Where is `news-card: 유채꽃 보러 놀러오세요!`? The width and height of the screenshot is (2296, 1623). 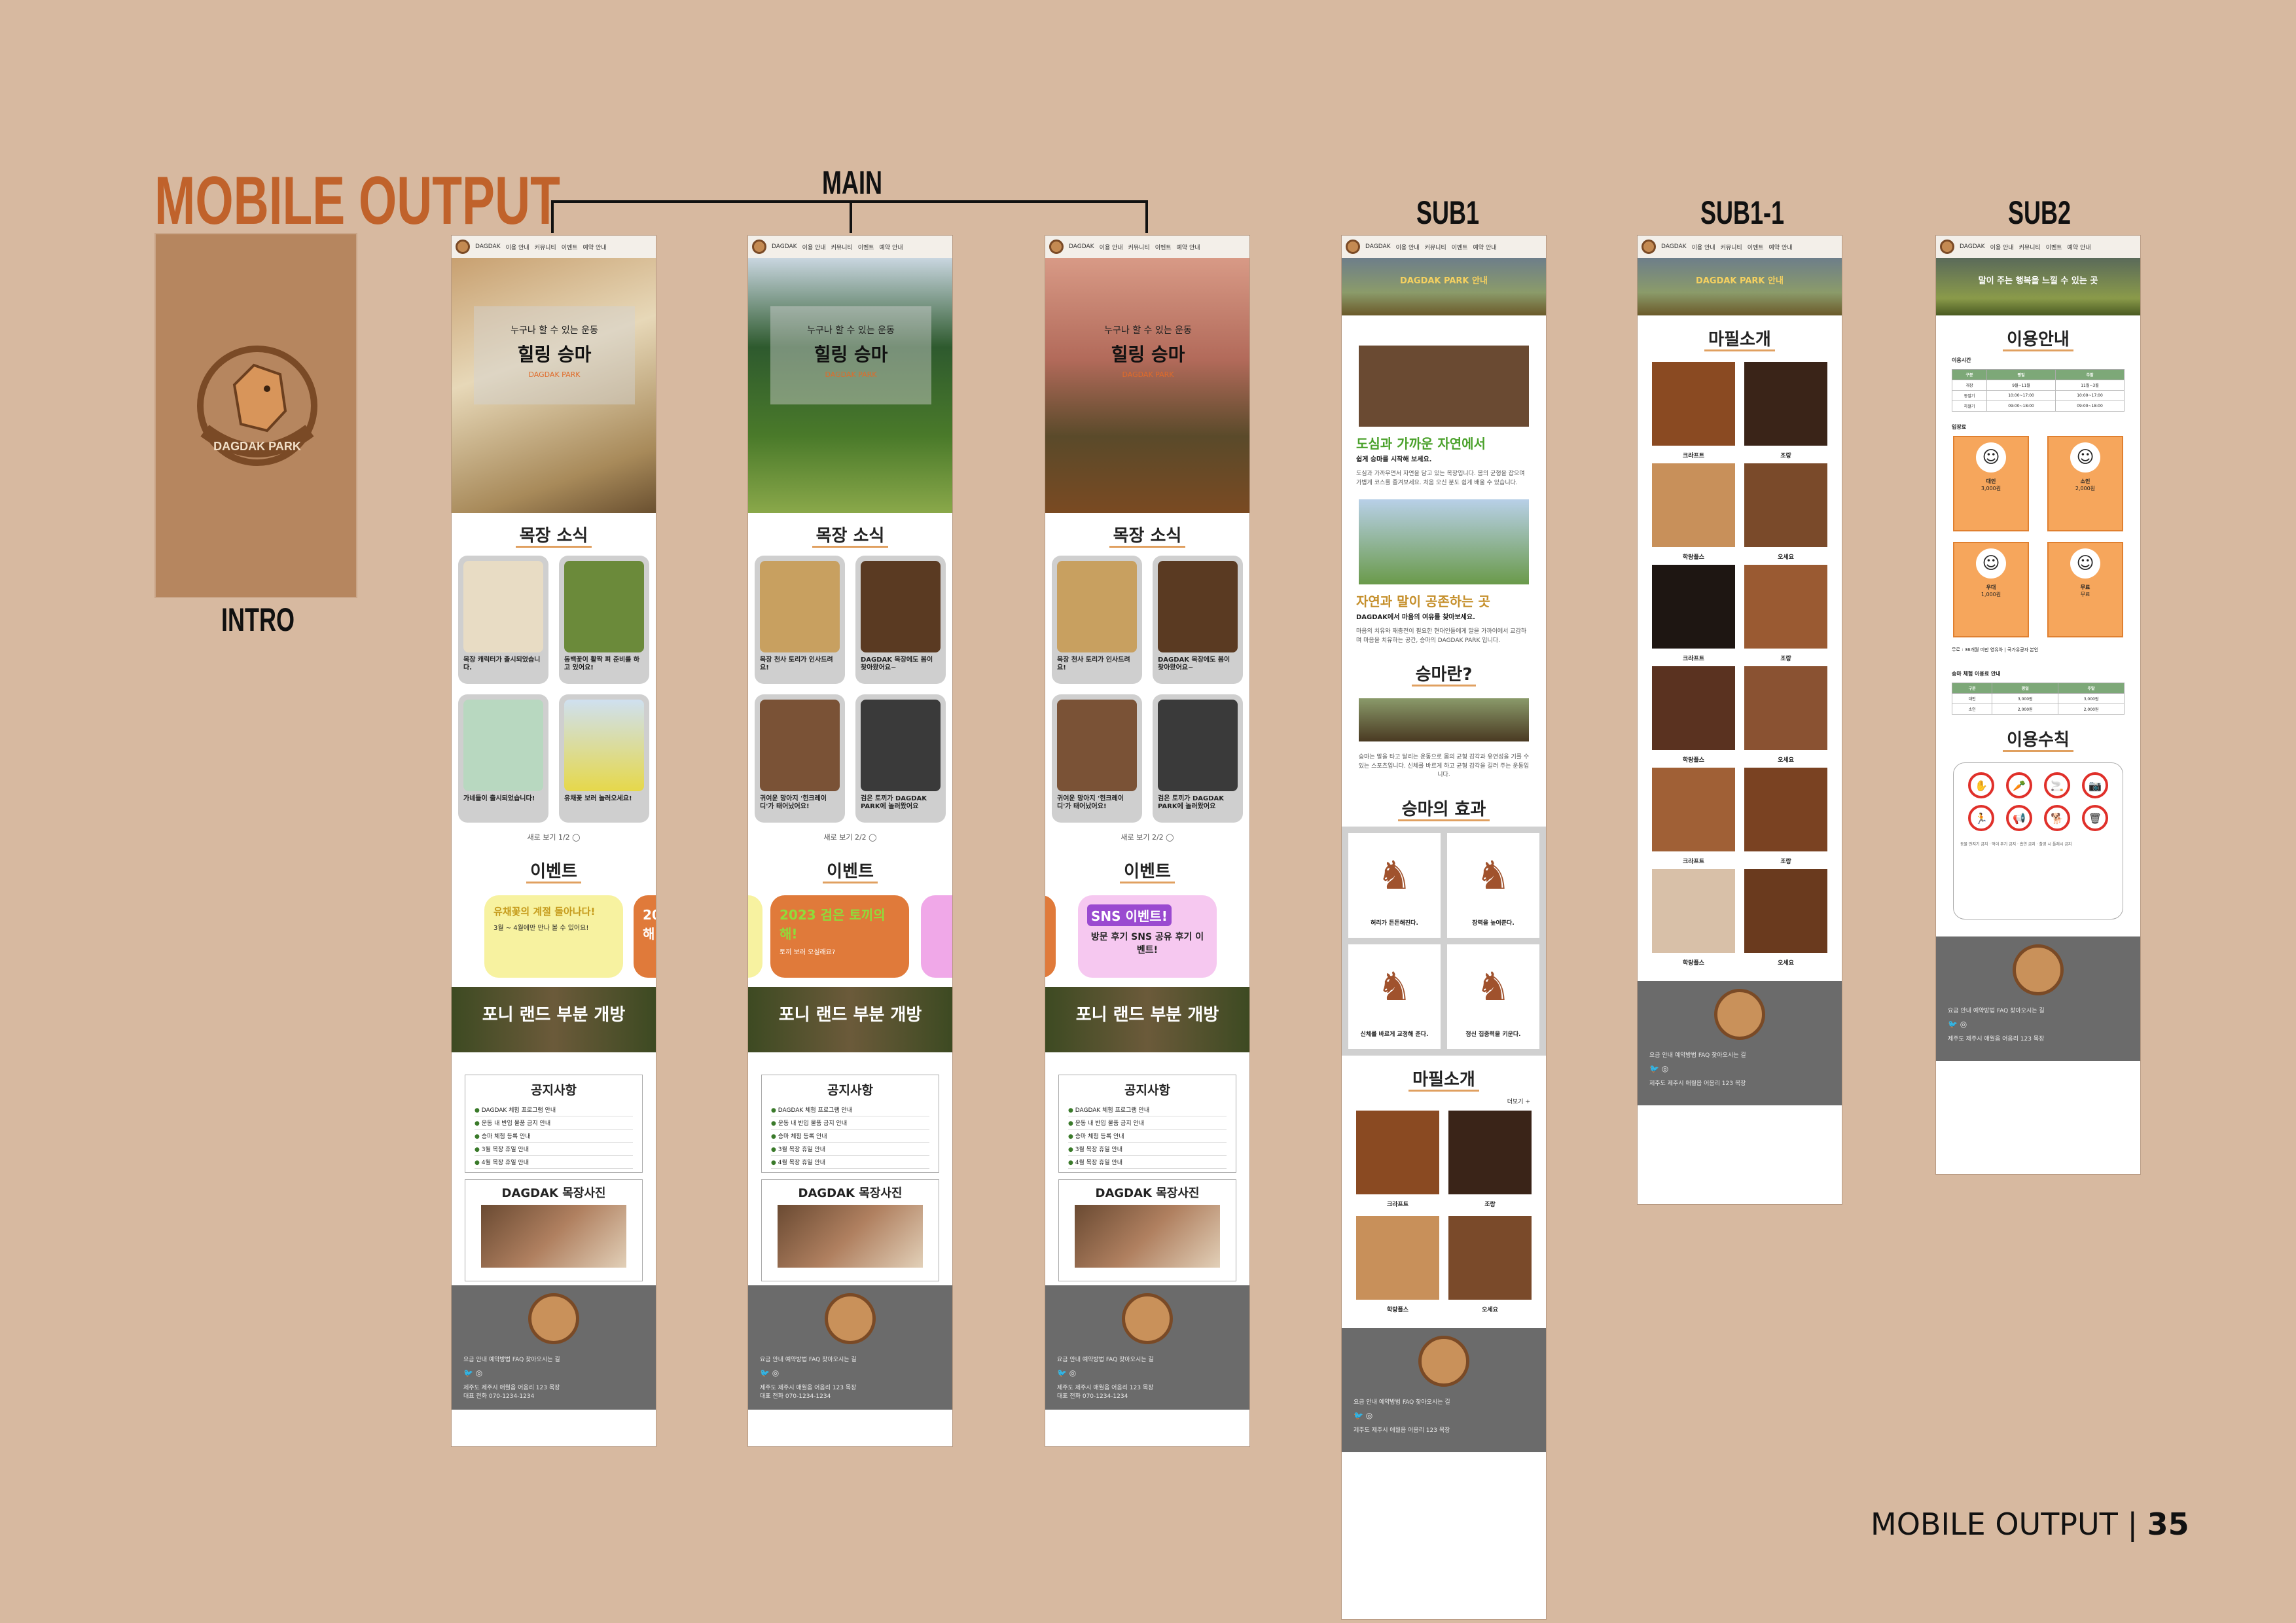
news-card: 유채꽃 보러 놀러오세요! is located at coordinates (604, 759).